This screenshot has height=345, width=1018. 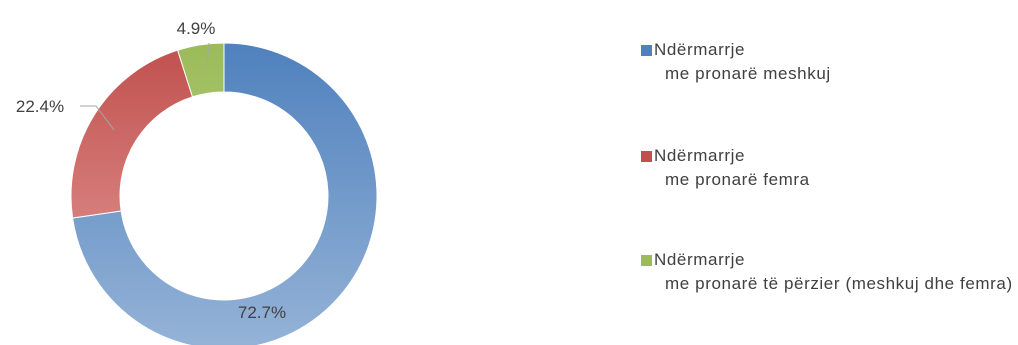 I want to click on slice-mixed-owners, so click(x=201, y=70).